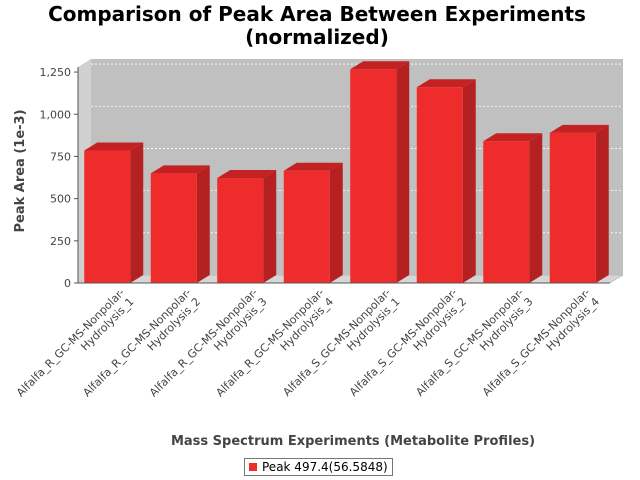  What do you see at coordinates (67, 283) in the screenshot?
I see `y-tick-label: 0` at bounding box center [67, 283].